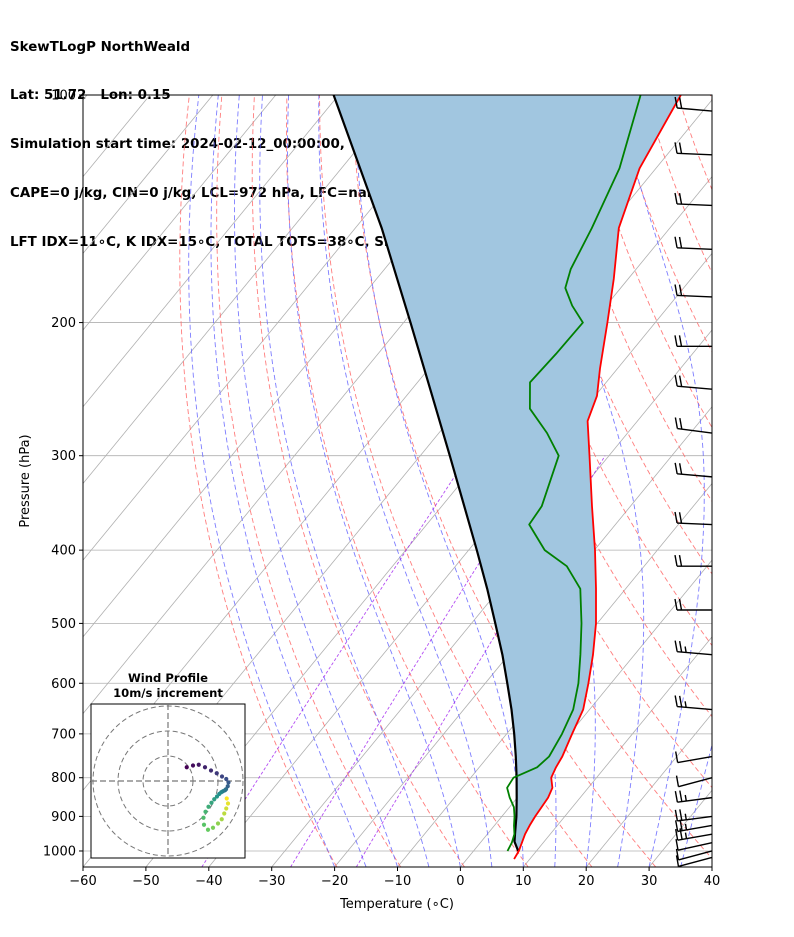 This screenshot has width=794, height=937. Describe the element at coordinates (586, 881) in the screenshot. I see `x-tick-label: 20` at that location.